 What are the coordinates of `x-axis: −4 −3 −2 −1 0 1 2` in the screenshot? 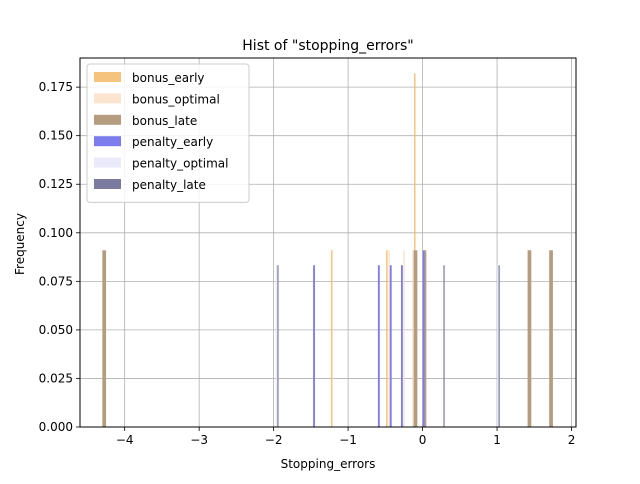 It's located at (346, 437).